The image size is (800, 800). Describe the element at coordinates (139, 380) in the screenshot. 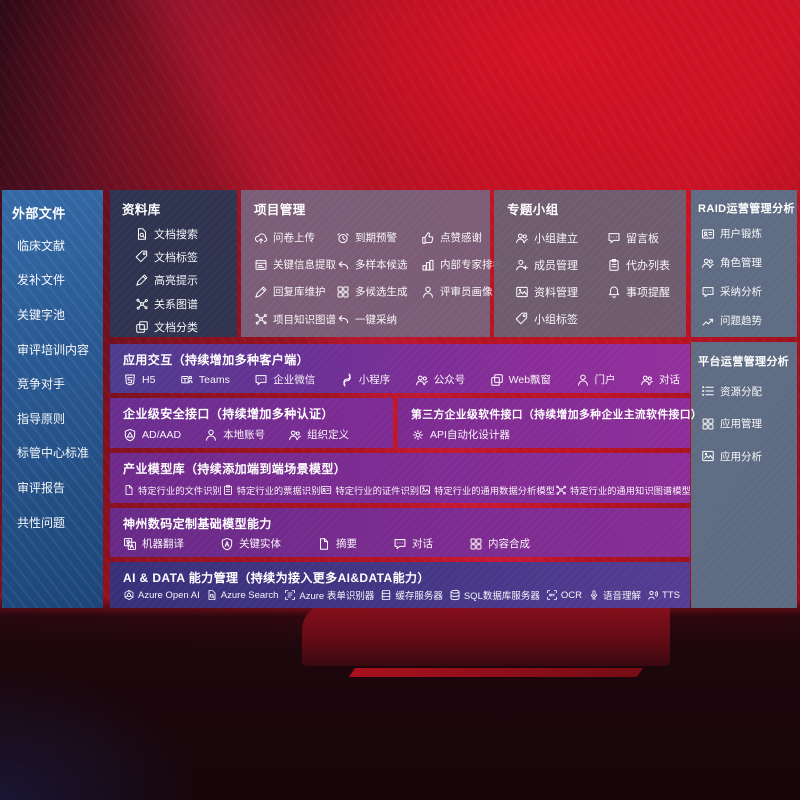

I see `feature-item: H5` at that location.